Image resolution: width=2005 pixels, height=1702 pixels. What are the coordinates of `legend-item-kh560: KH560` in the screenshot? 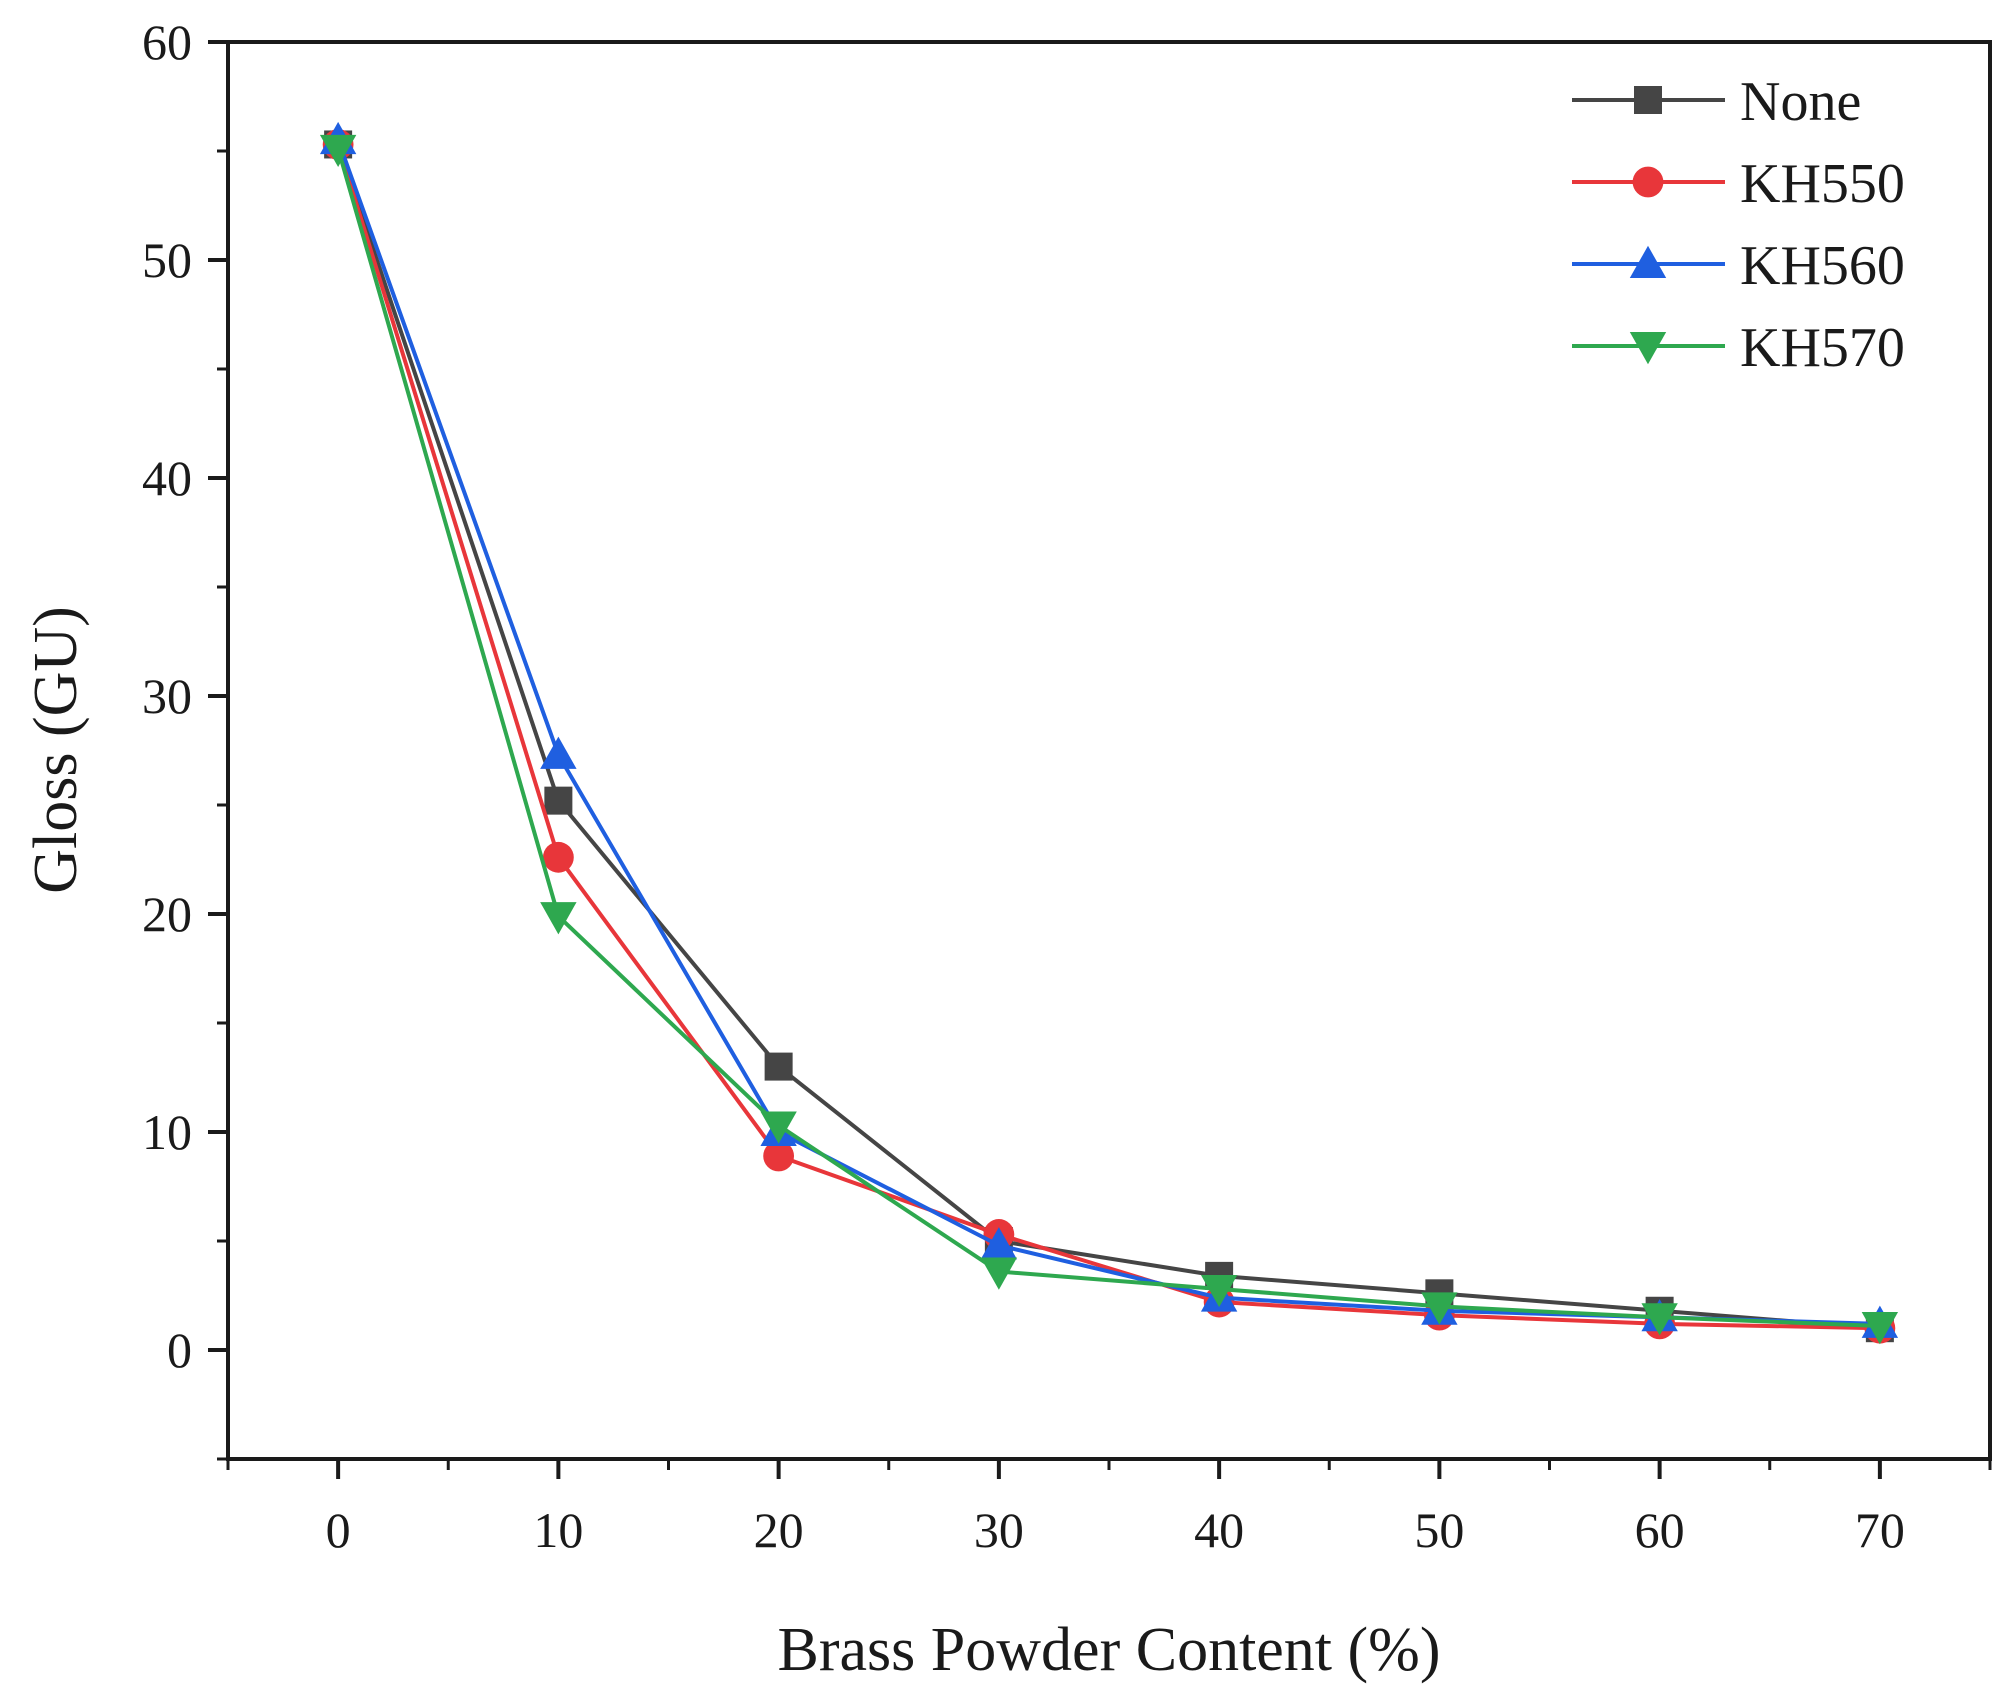 It's located at (1738, 266).